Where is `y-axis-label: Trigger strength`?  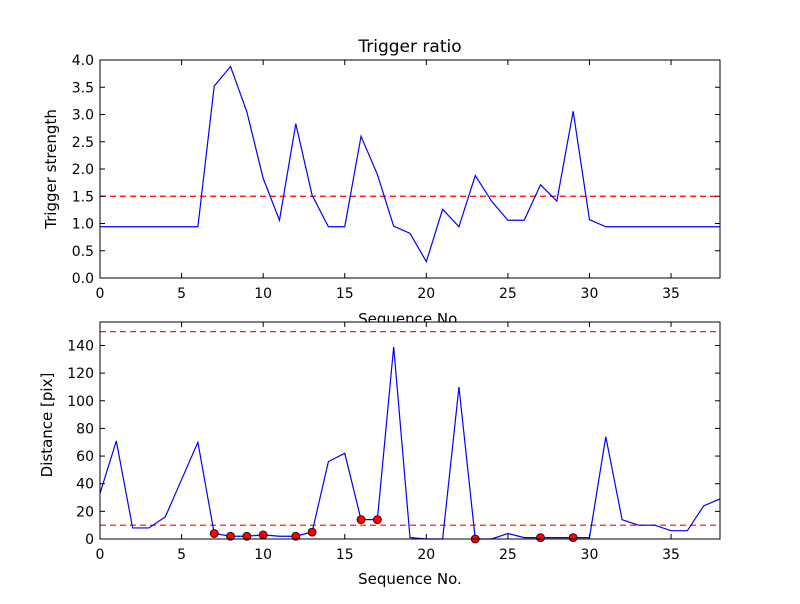 y-axis-label: Trigger strength is located at coordinates (51, 169).